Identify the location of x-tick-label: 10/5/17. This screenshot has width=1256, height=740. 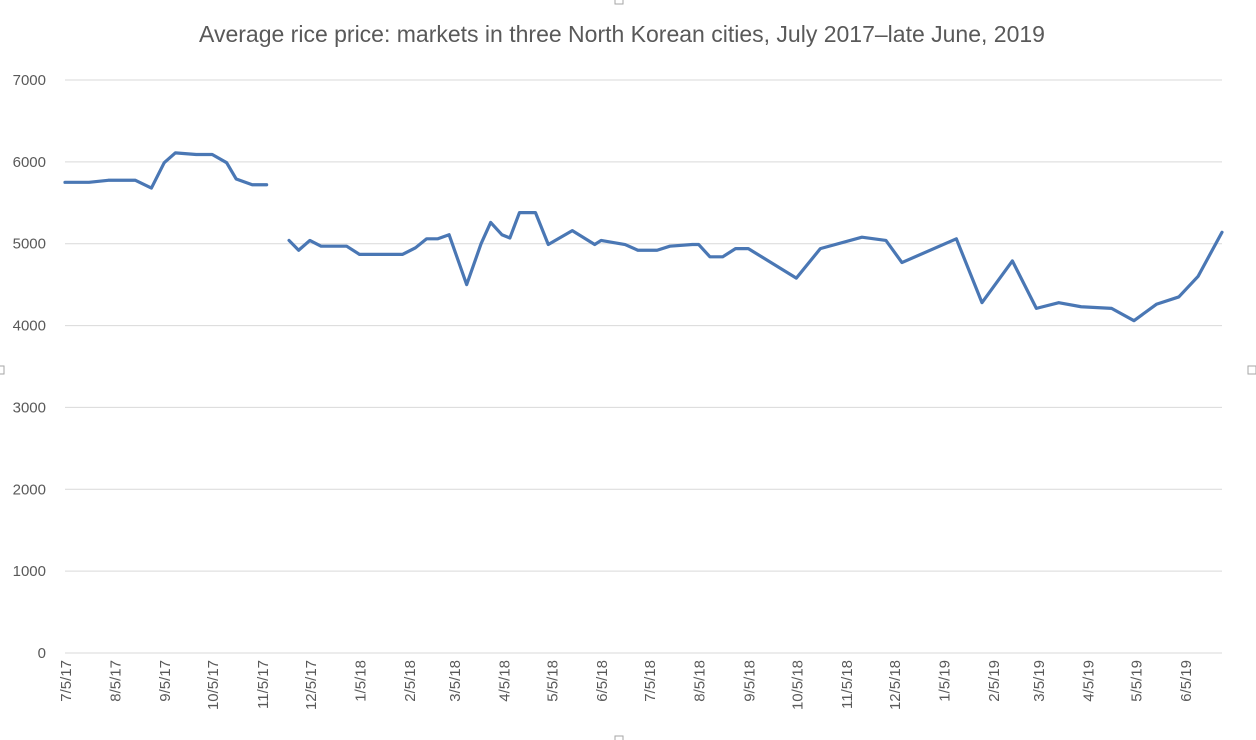
(213, 685).